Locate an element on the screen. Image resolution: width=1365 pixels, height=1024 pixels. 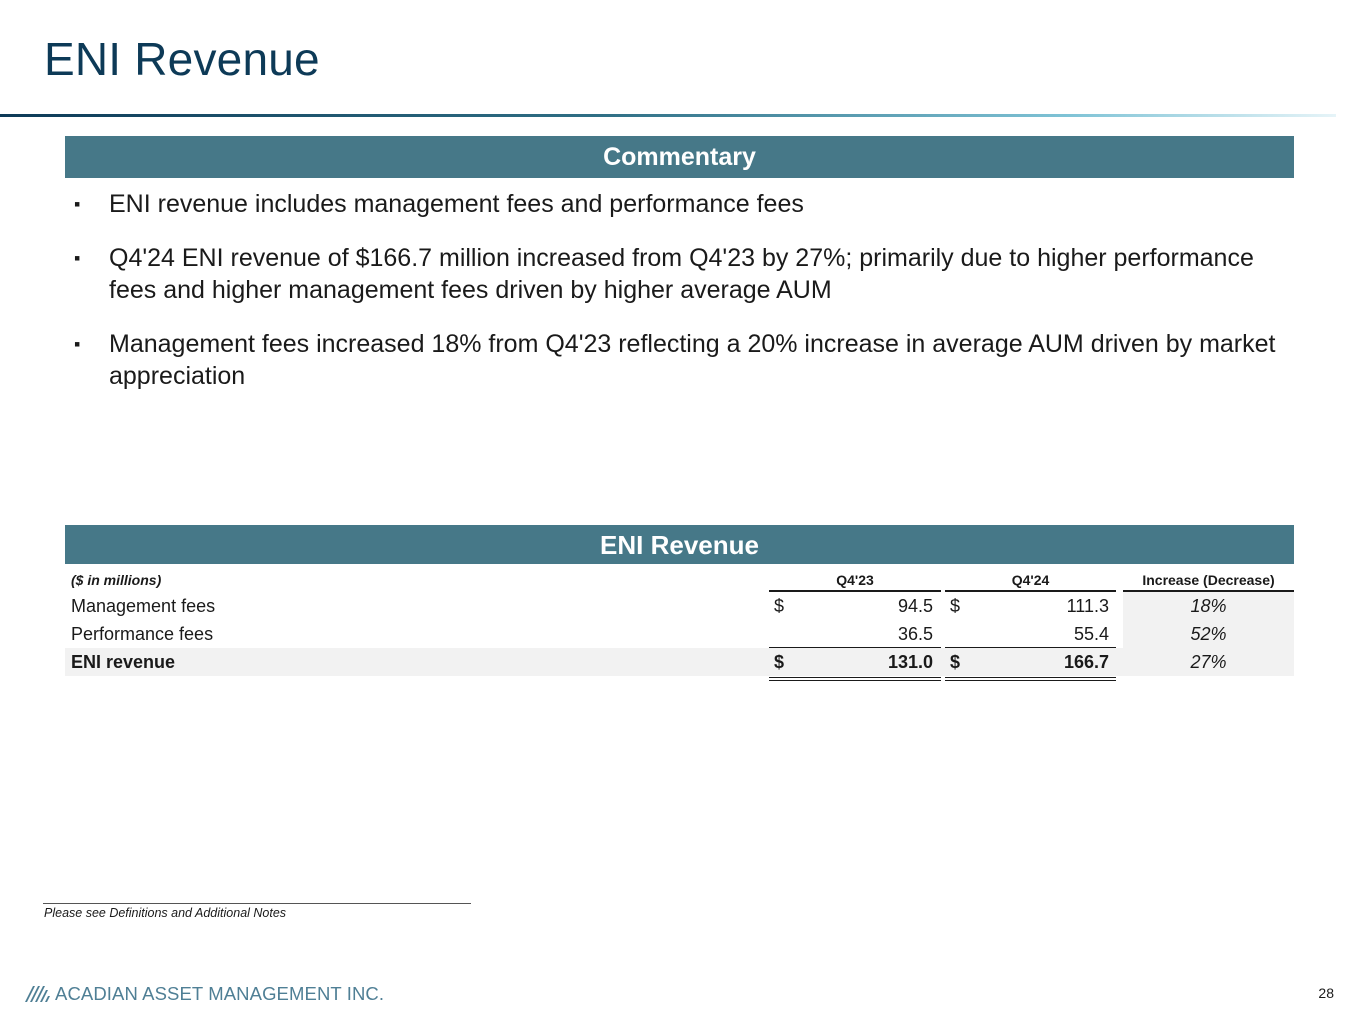
table-total-row: ENI revenue $ 131.0 $ 166.7 27% is located at coordinates (682, 662).